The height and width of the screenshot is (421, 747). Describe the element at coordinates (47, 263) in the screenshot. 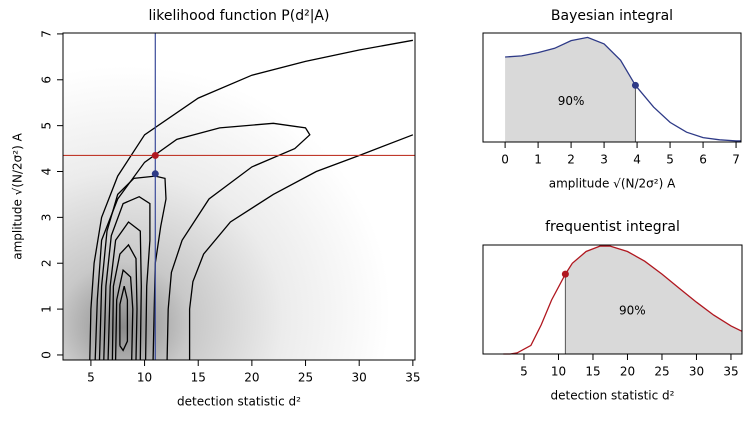

I see `y-tick-label: 2` at that location.